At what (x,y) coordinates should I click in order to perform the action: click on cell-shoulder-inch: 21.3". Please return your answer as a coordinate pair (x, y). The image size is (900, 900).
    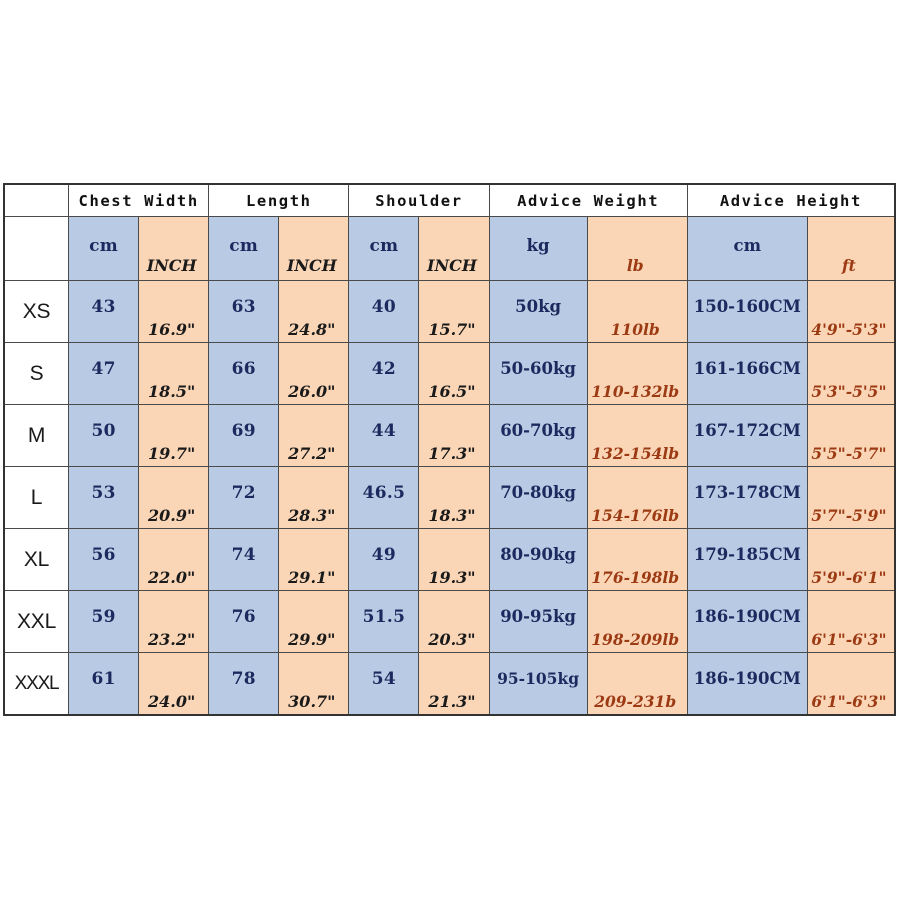
    Looking at the image, I should click on (454, 683).